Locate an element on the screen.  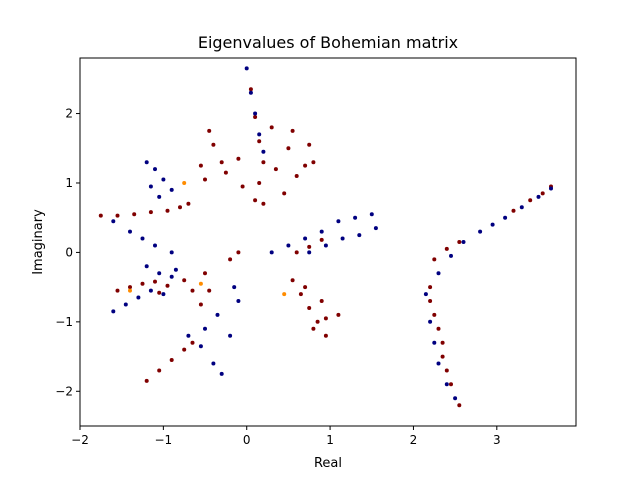
x-tick-label: −2 is located at coordinates (80, 440).